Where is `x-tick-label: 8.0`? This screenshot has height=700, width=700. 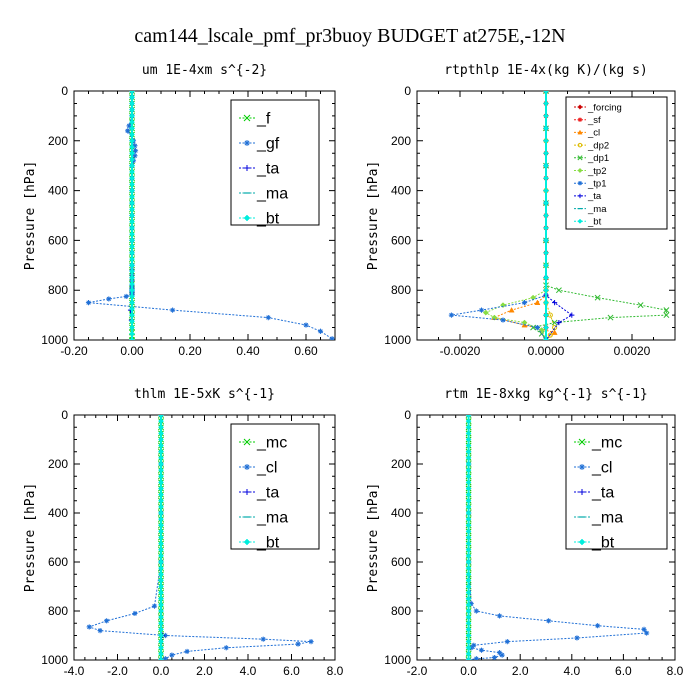
x-tick-label: 8.0 is located at coordinates (335, 671).